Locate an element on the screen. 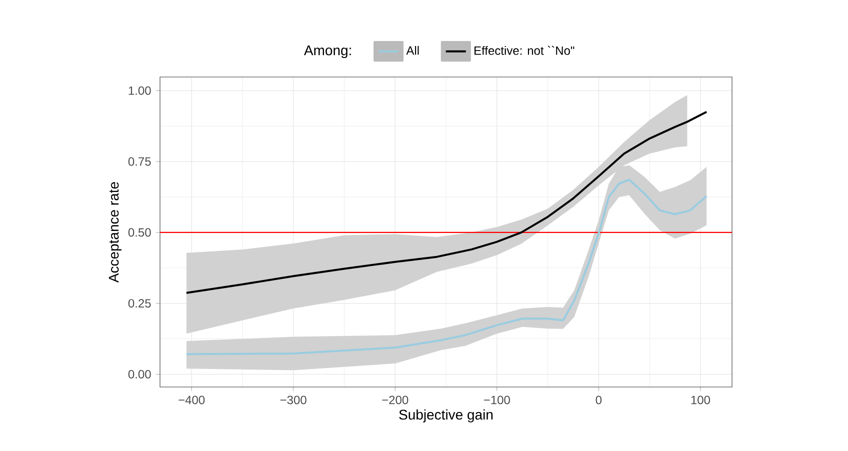 This screenshot has width=848, height=451. y-axis-title: Acceptance rate is located at coordinates (115, 232).